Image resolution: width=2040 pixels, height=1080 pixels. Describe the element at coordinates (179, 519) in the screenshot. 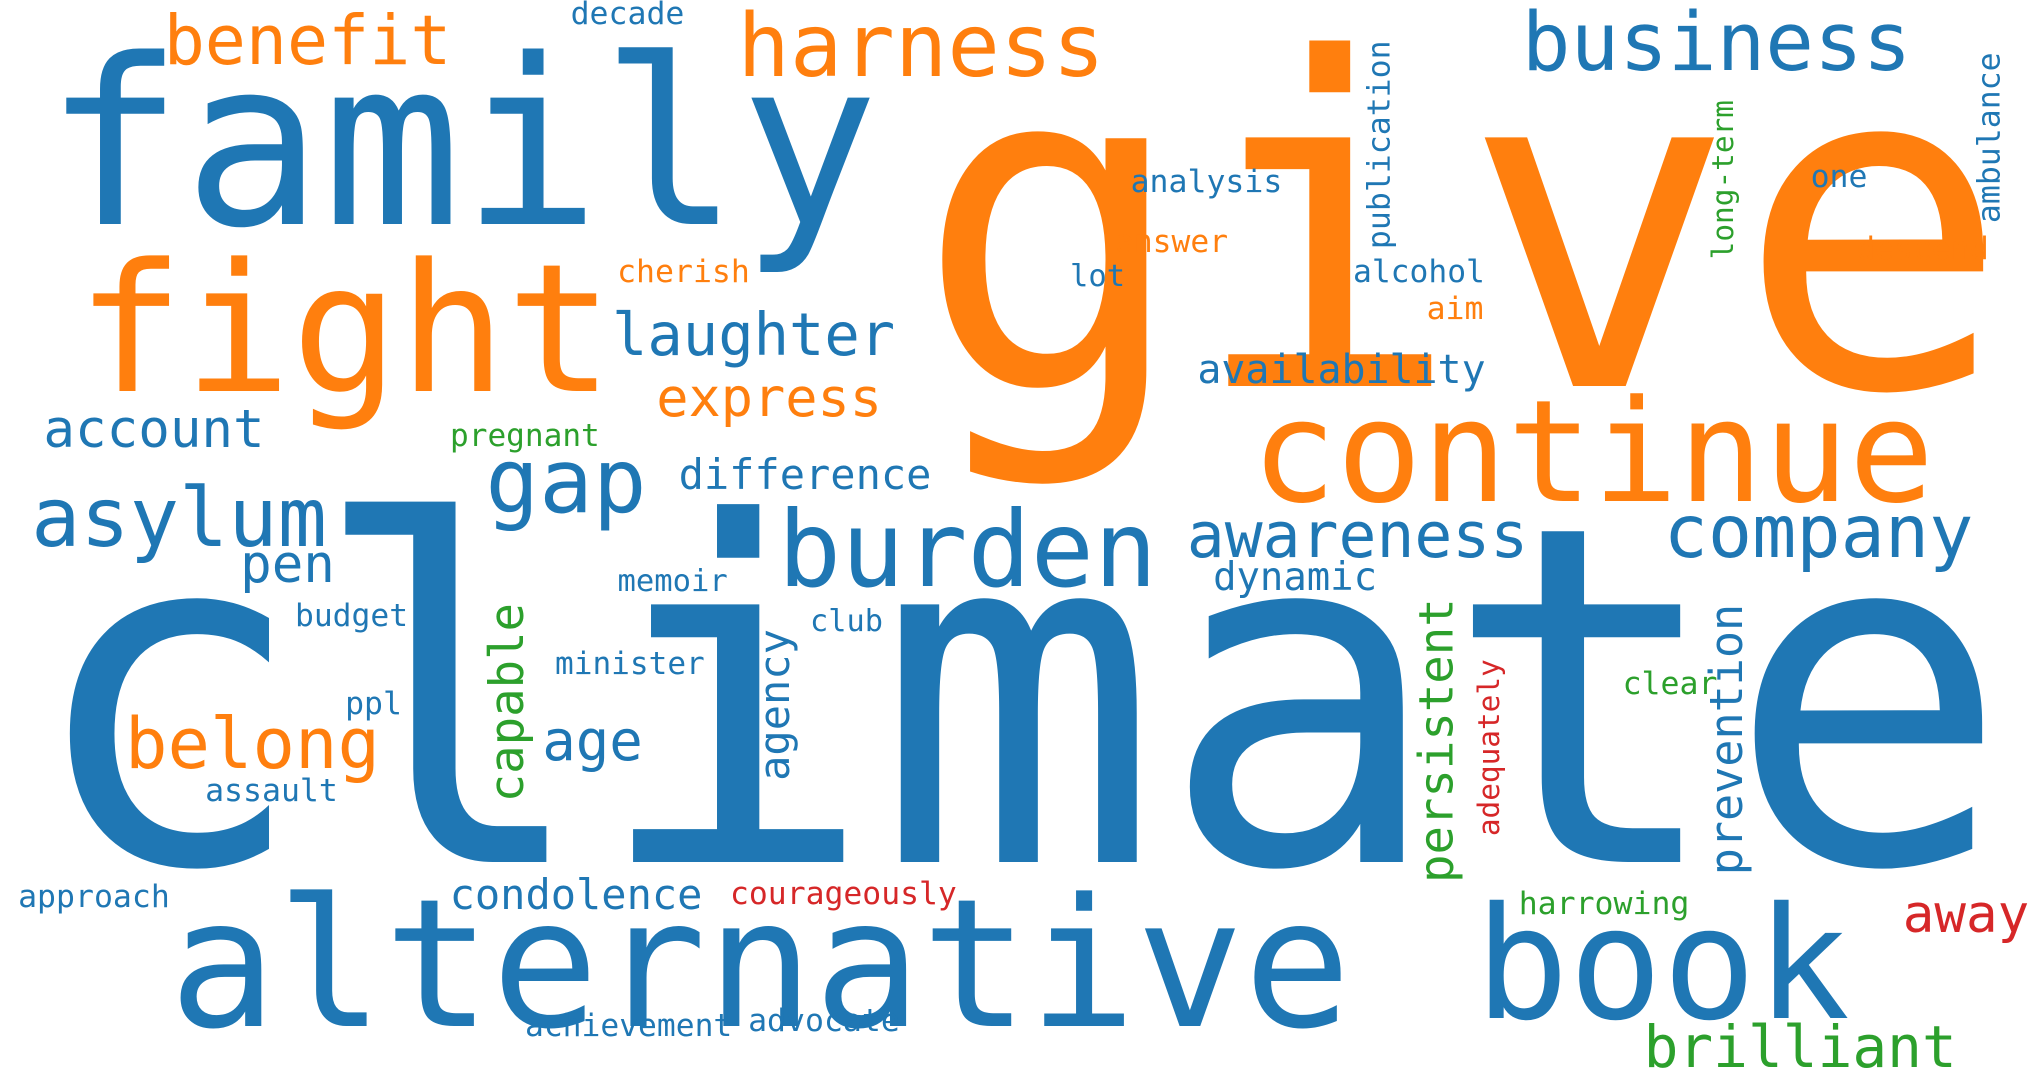

I see `word-asylum: asylum` at that location.